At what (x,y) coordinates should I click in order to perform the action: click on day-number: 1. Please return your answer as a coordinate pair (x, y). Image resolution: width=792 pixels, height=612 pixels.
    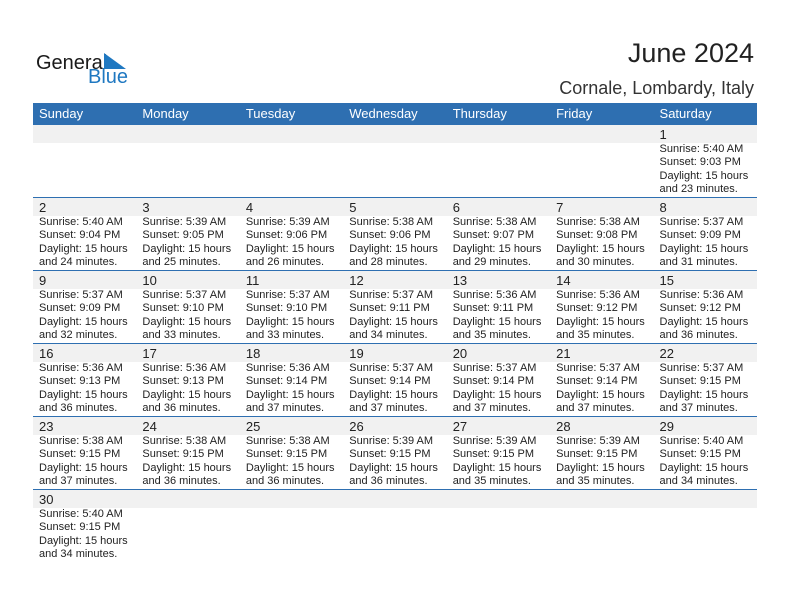
    Looking at the image, I should click on (663, 134).